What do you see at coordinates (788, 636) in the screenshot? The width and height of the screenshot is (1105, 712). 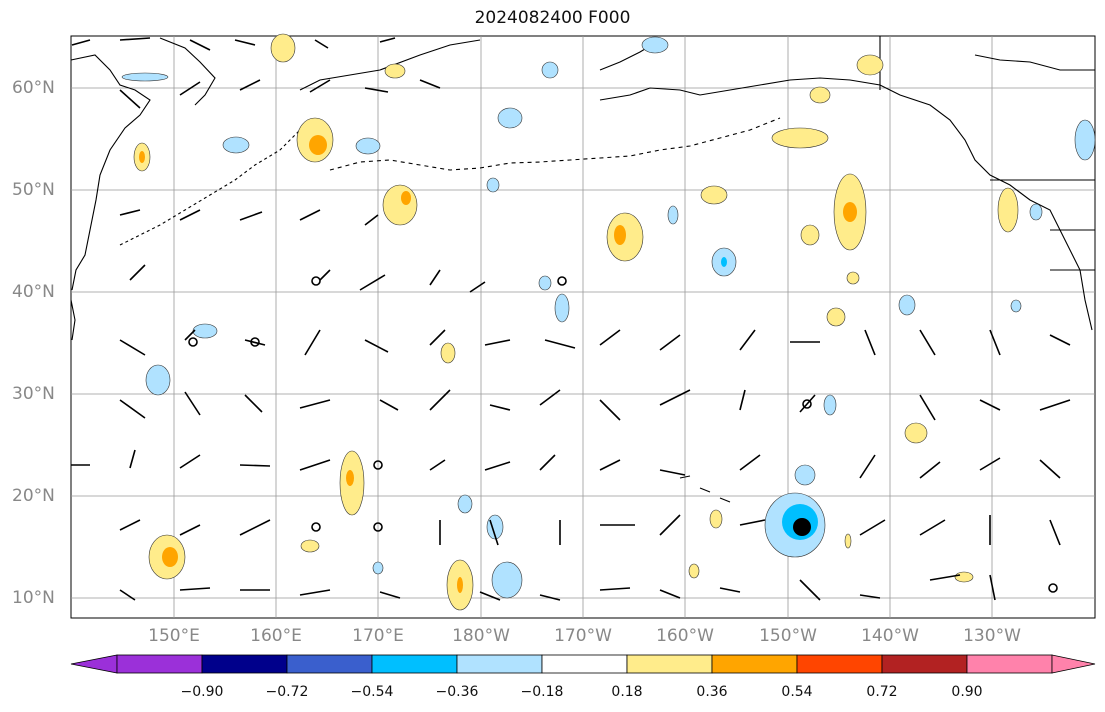 I see `lon-label-150w: 150°W` at bounding box center [788, 636].